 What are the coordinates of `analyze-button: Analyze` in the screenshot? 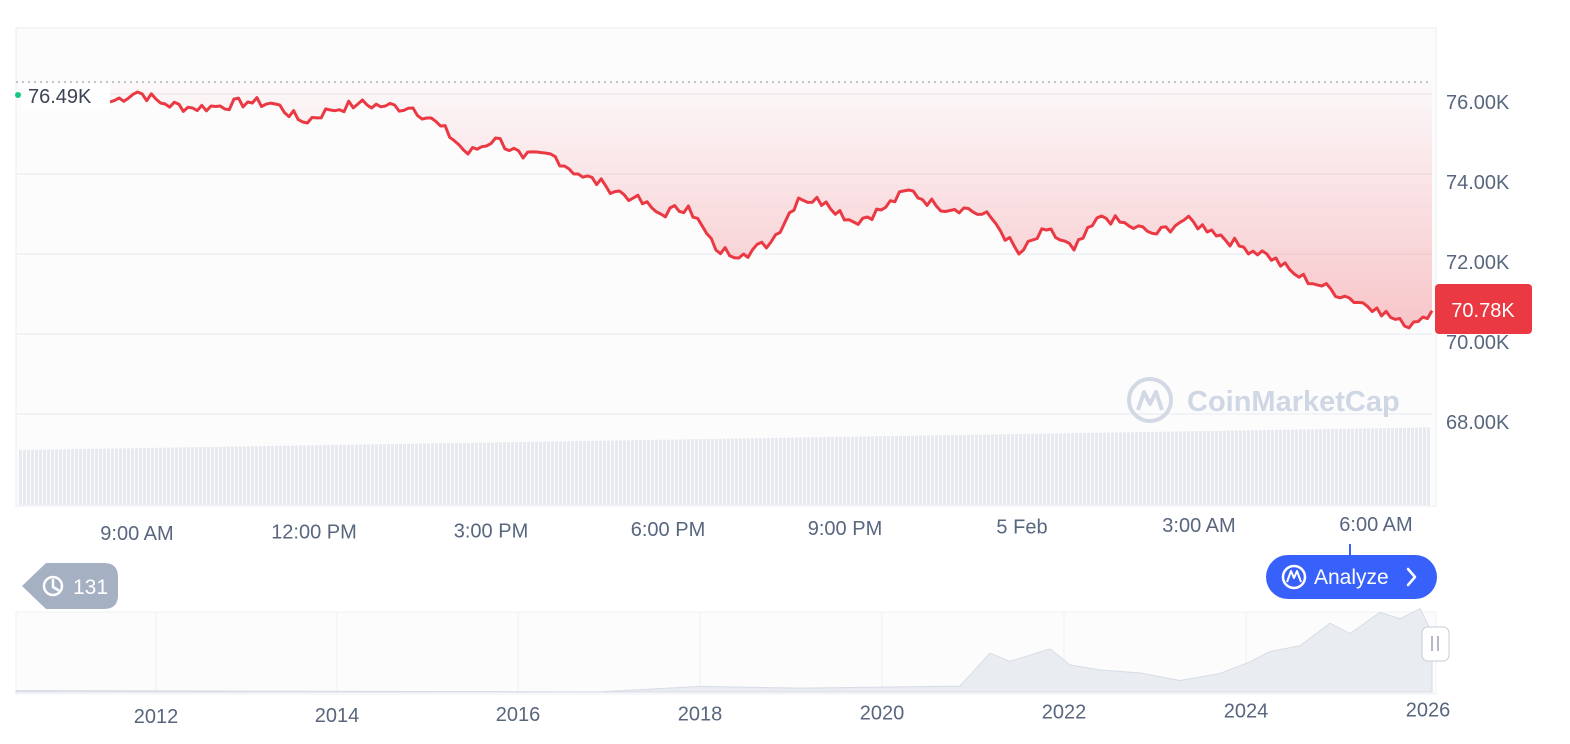 It's located at (1351, 577).